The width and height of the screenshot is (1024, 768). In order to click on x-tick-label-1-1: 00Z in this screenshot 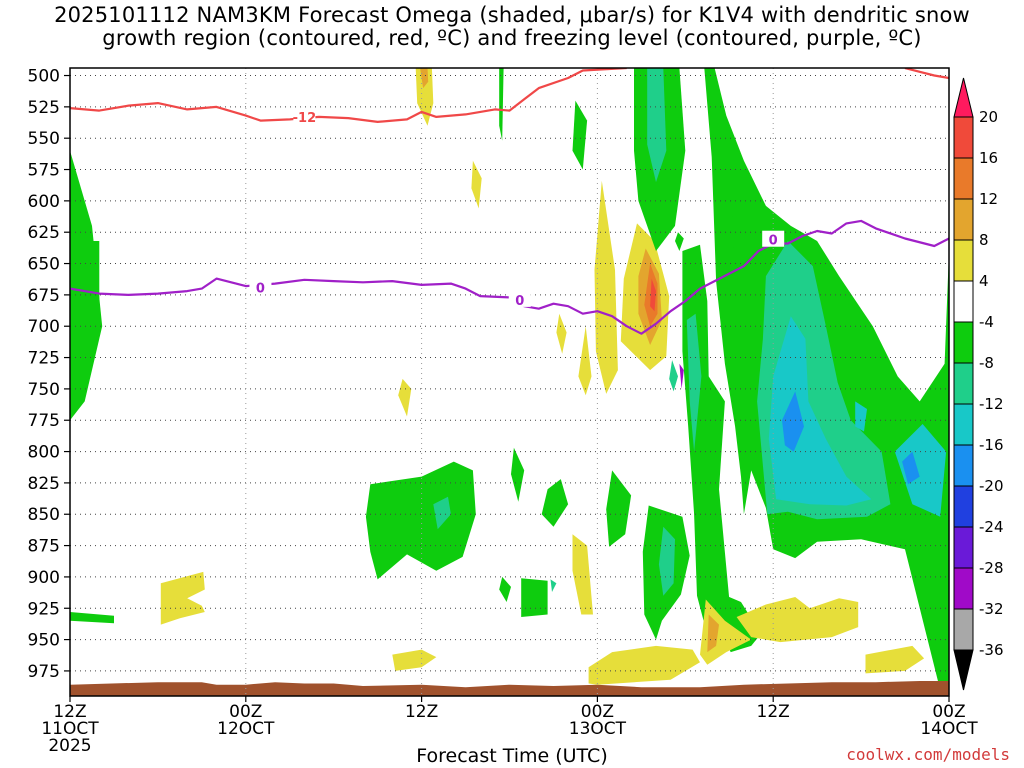, I will do `click(245, 712)`.